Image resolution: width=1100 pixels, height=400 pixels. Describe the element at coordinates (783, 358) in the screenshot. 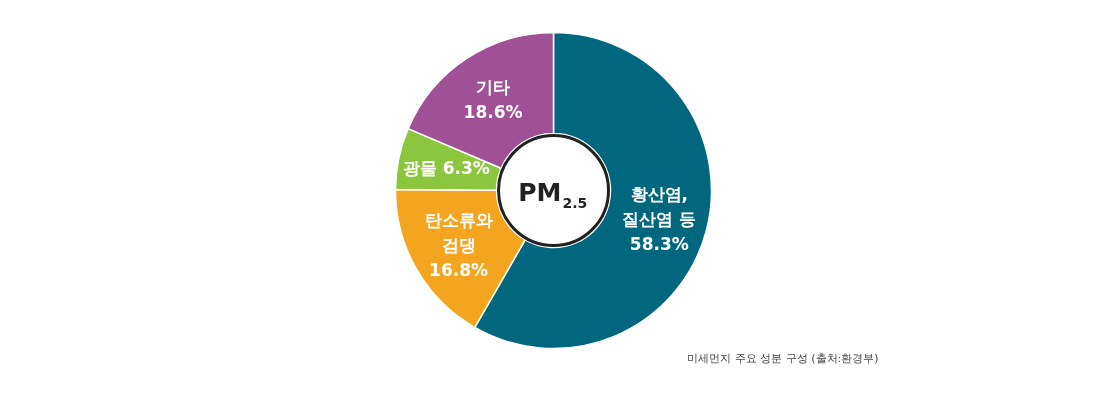

I see `text: 미세먼지 주요 성분 구성 (출처:환경부)` at that location.